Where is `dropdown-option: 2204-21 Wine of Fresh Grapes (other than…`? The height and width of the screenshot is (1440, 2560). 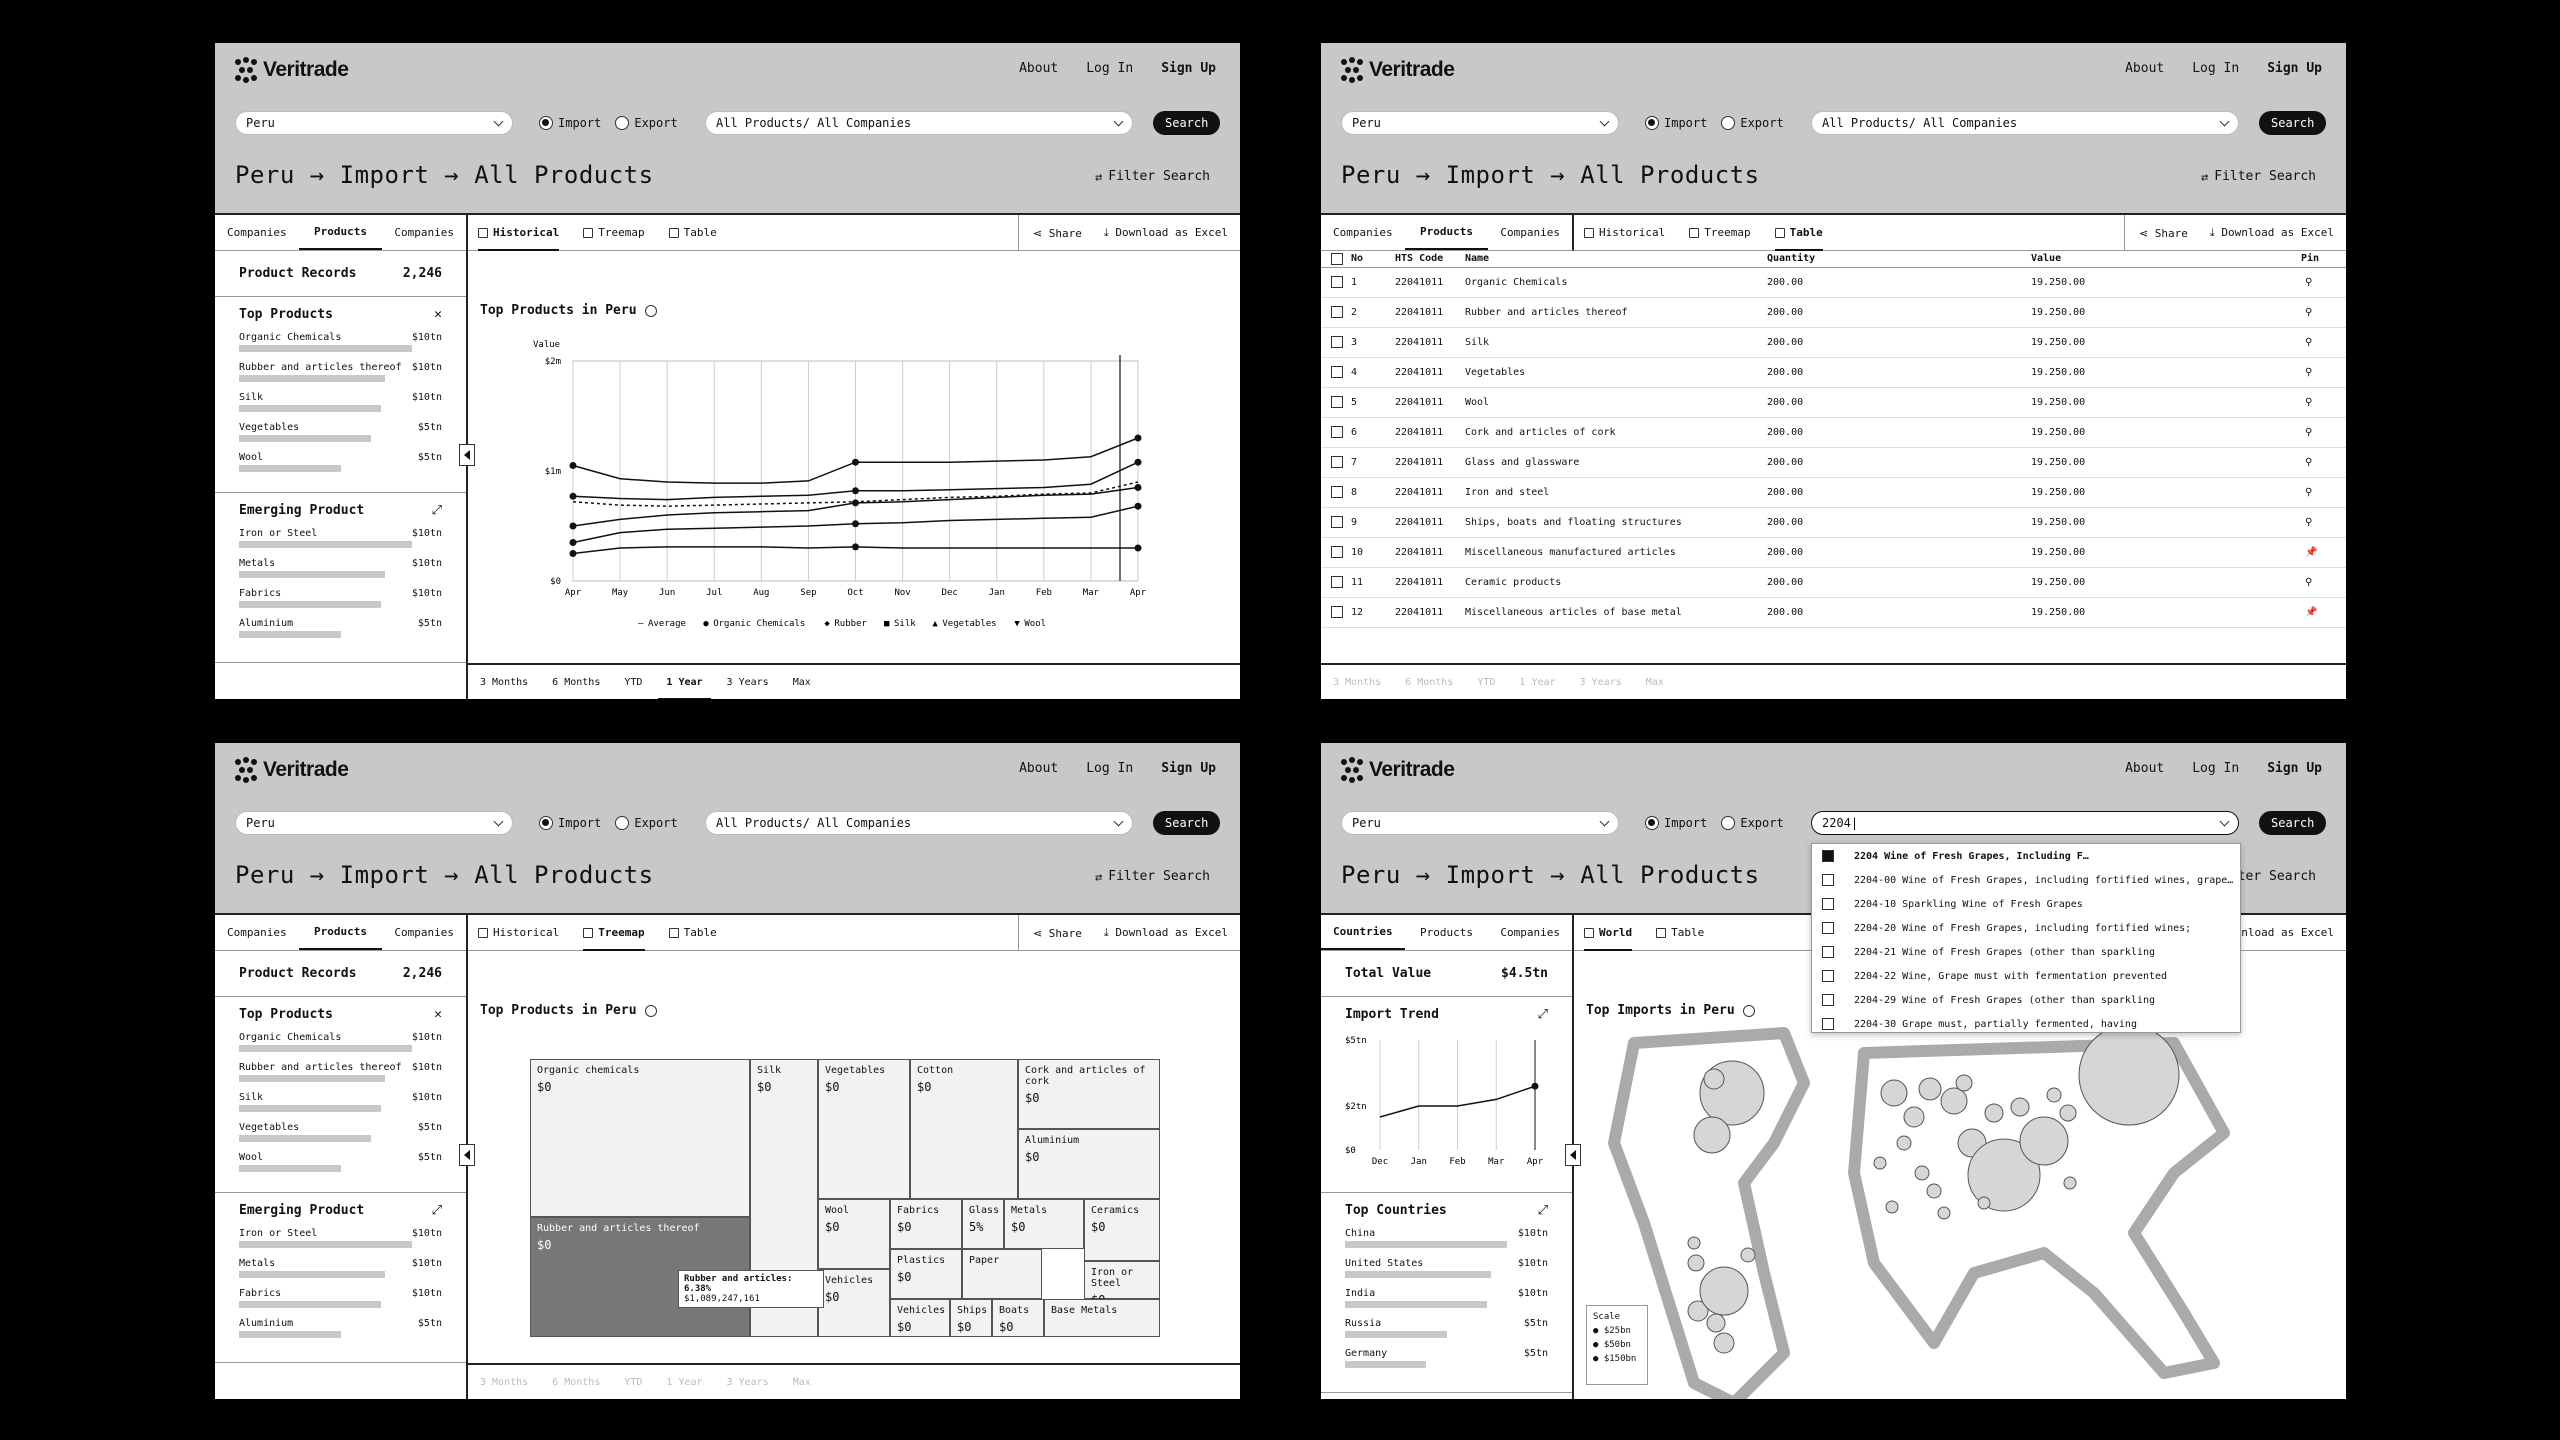 dropdown-option: 2204-21 Wine of Fresh Grapes (other than… is located at coordinates (2026, 952).